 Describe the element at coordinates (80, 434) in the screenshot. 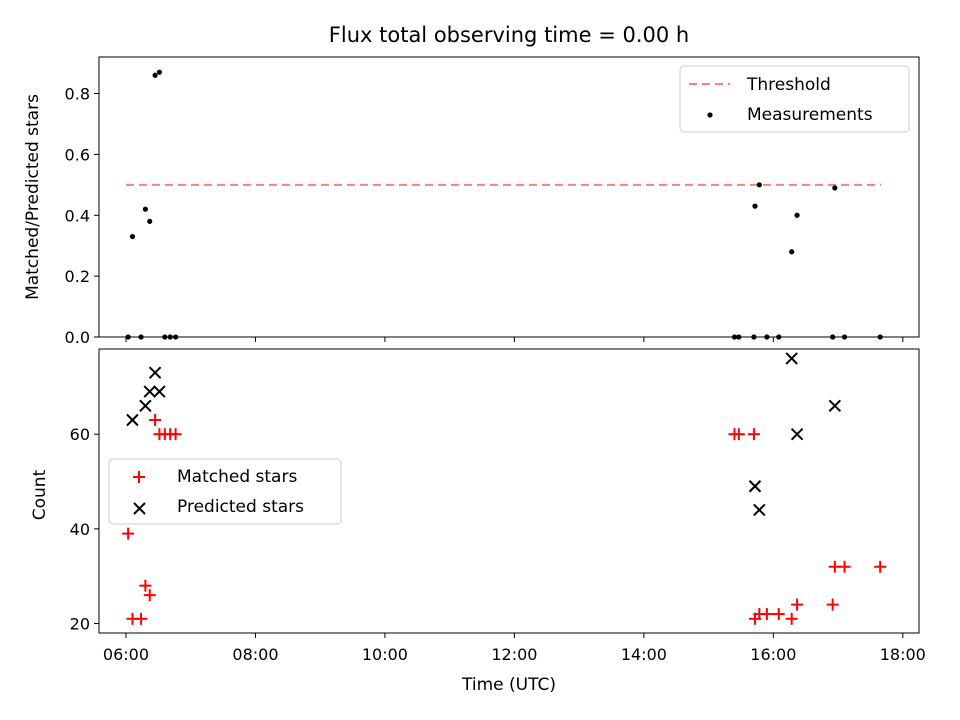

I see `bottom-y-tick-label: 60` at that location.